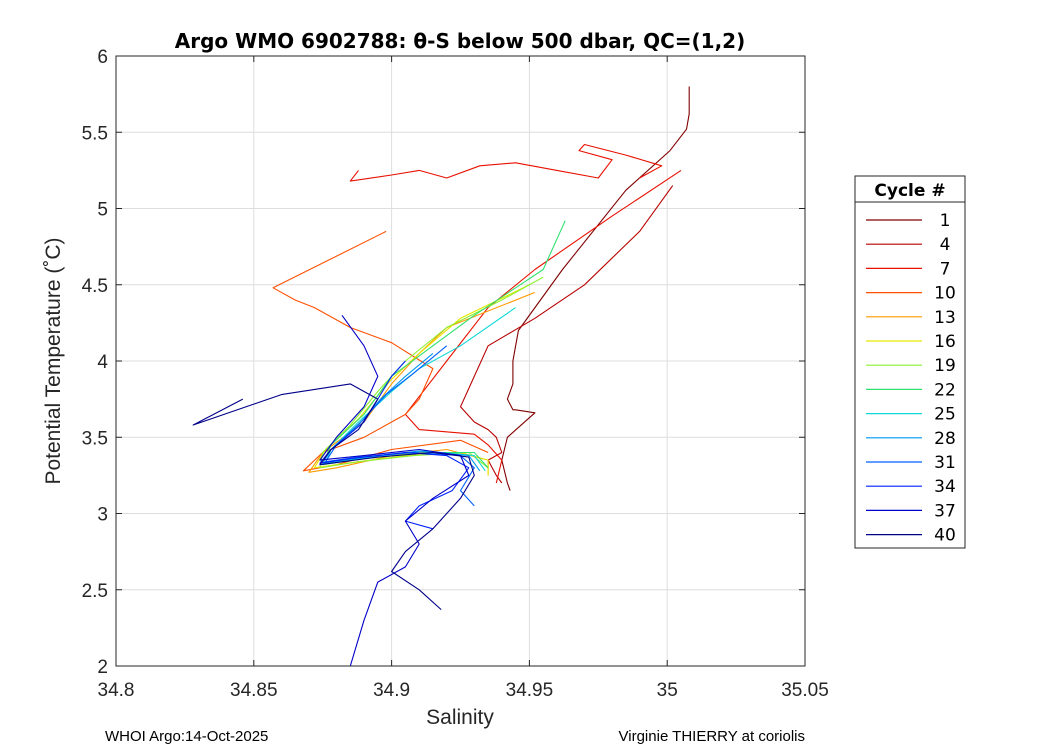  I want to click on legend-label: 7, so click(945, 269).